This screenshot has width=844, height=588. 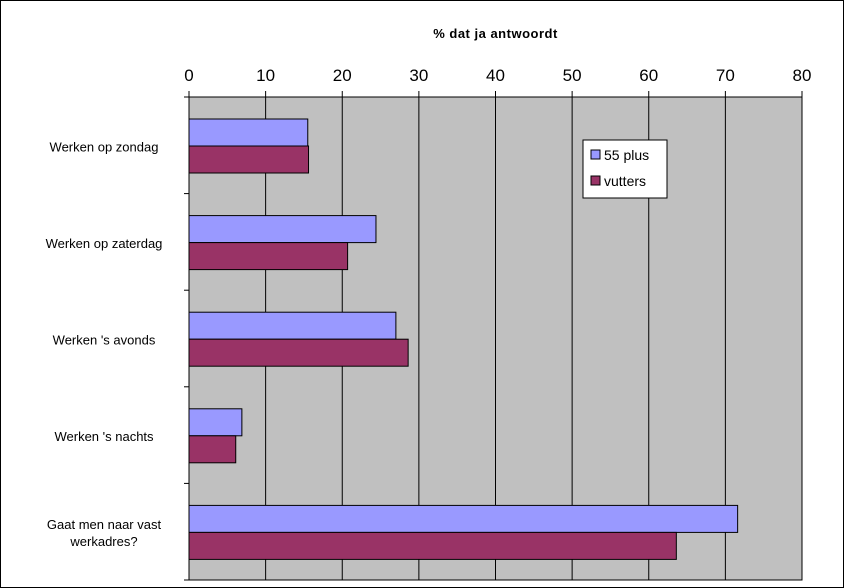 I want to click on x-tick-label: 40, so click(x=495, y=75).